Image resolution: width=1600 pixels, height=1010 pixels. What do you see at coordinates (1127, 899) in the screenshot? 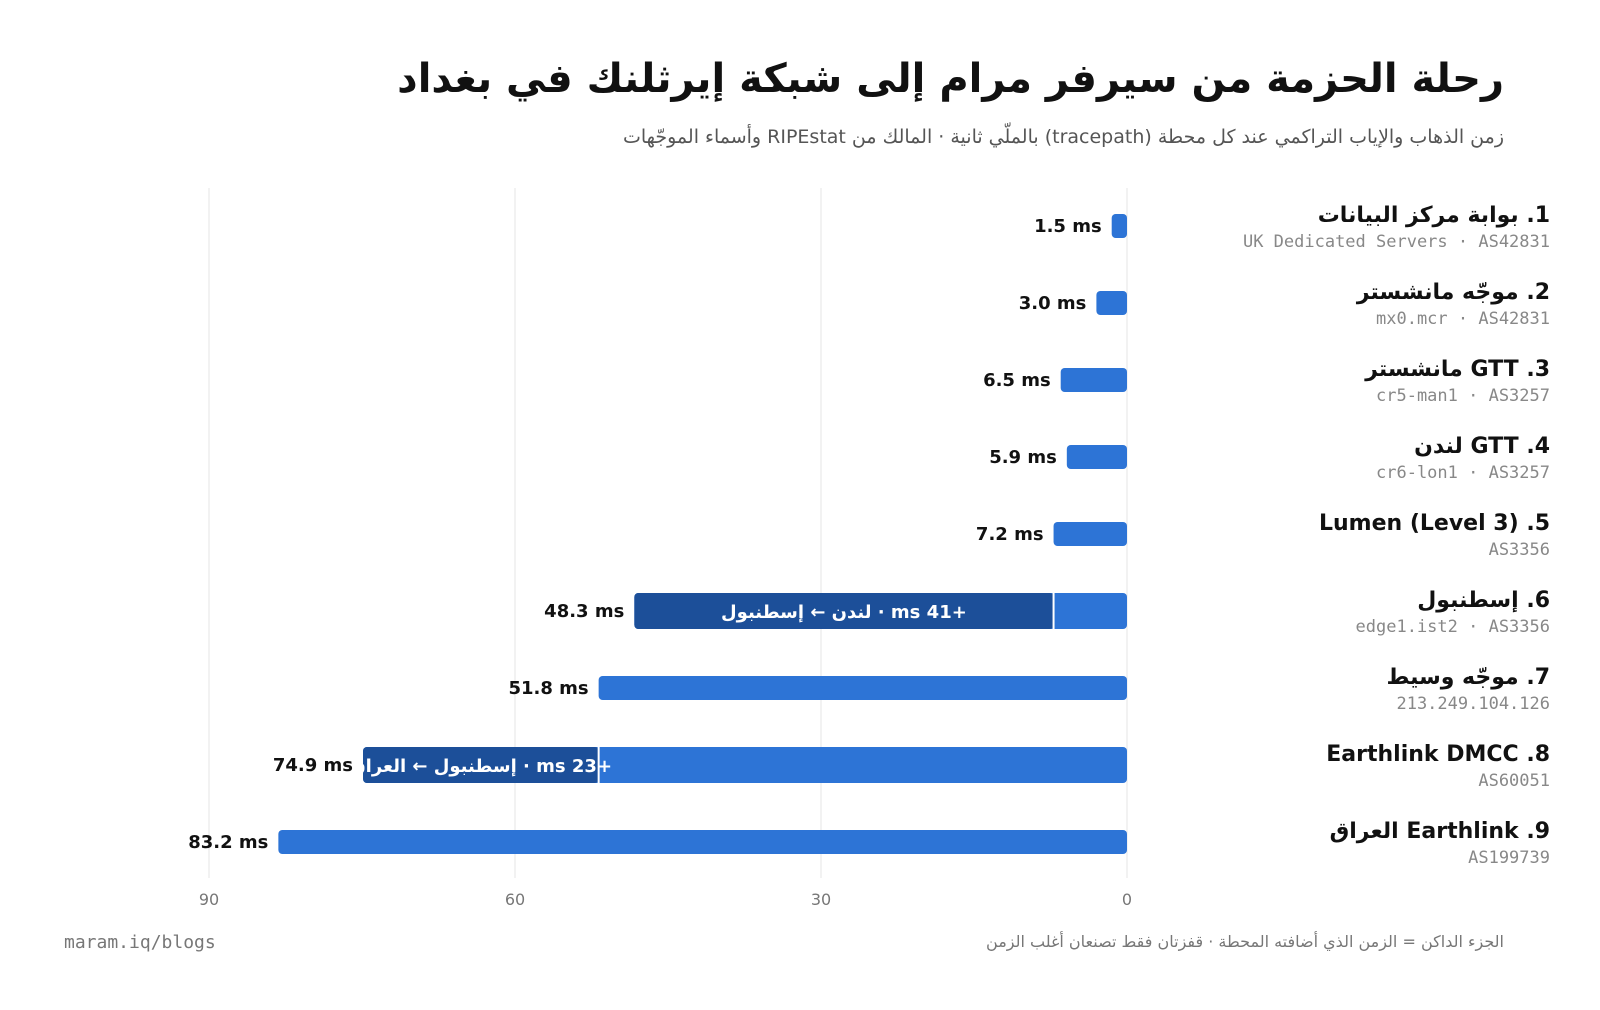
I see `x-tick-label: 0` at bounding box center [1127, 899].